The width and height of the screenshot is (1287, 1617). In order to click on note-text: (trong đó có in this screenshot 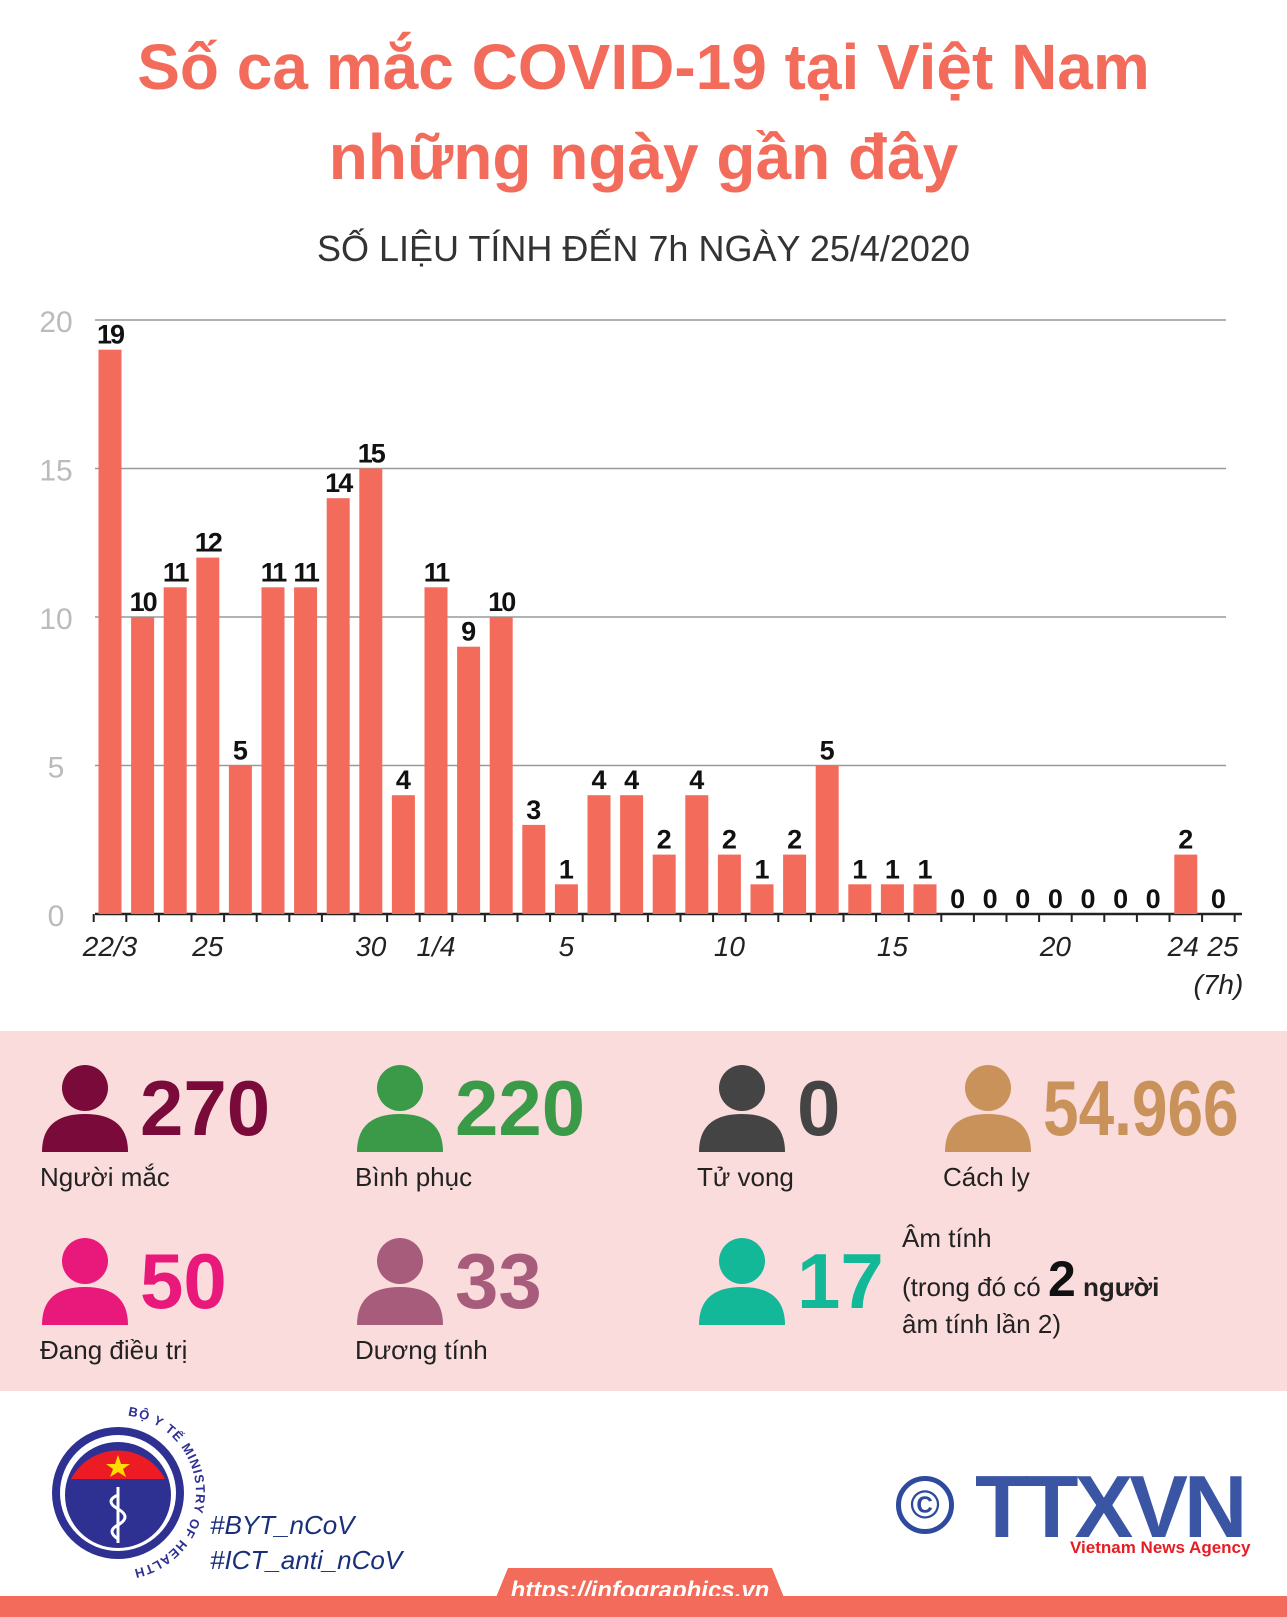, I will do `click(971, 1287)`.